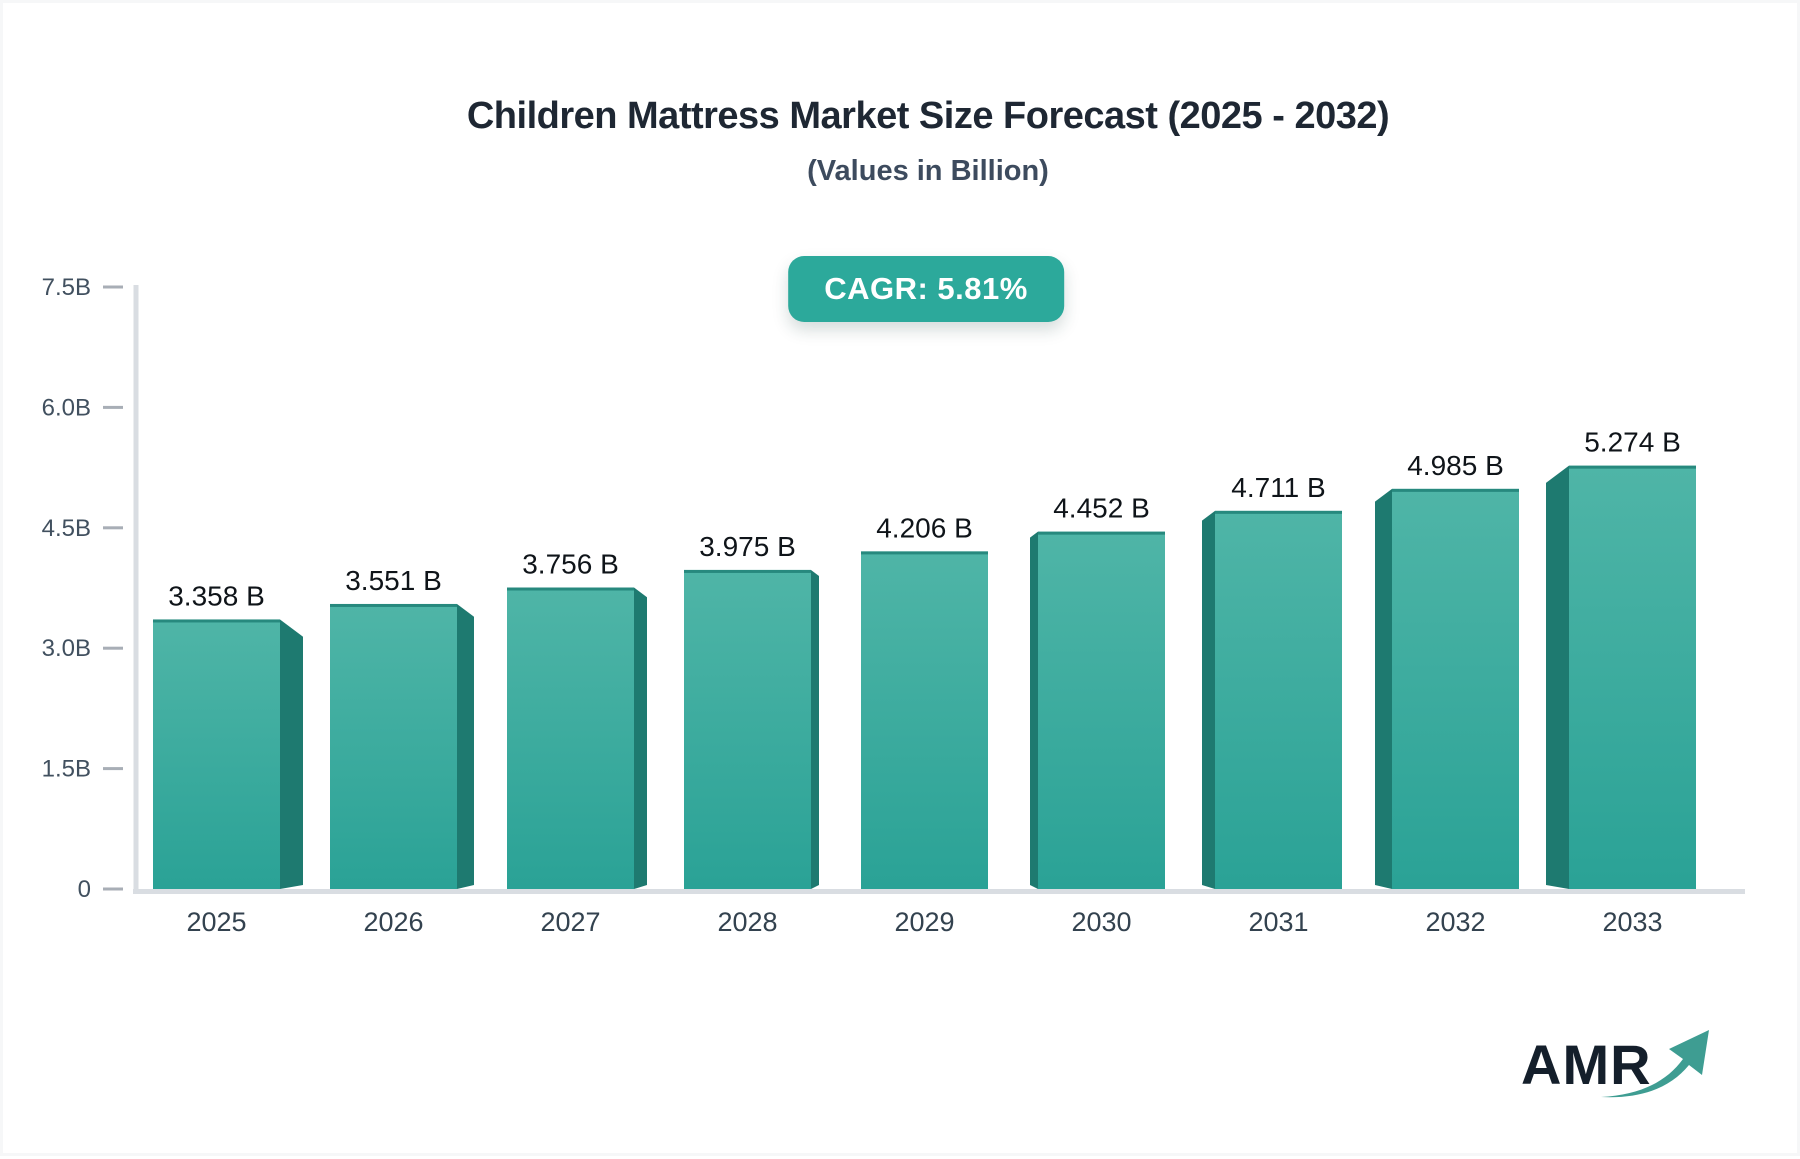 The width and height of the screenshot is (1800, 1159). Describe the element at coordinates (393, 922) in the screenshot. I see `x-axis-label: 2026` at that location.